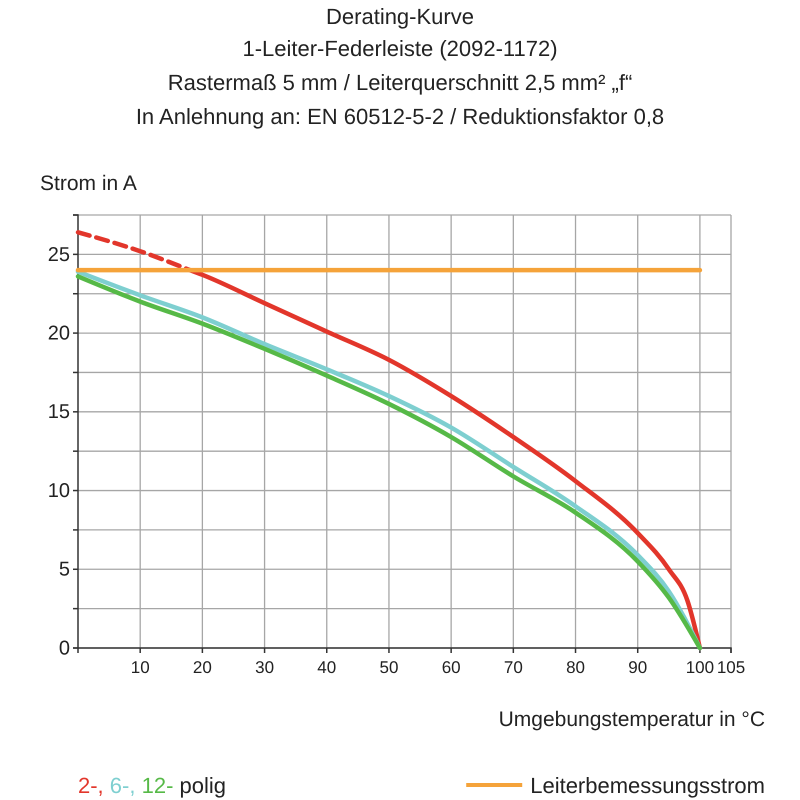 Image resolution: width=800 pixels, height=800 pixels. What do you see at coordinates (400, 16) in the screenshot?
I see `chart-title: Derating-Kurve` at bounding box center [400, 16].